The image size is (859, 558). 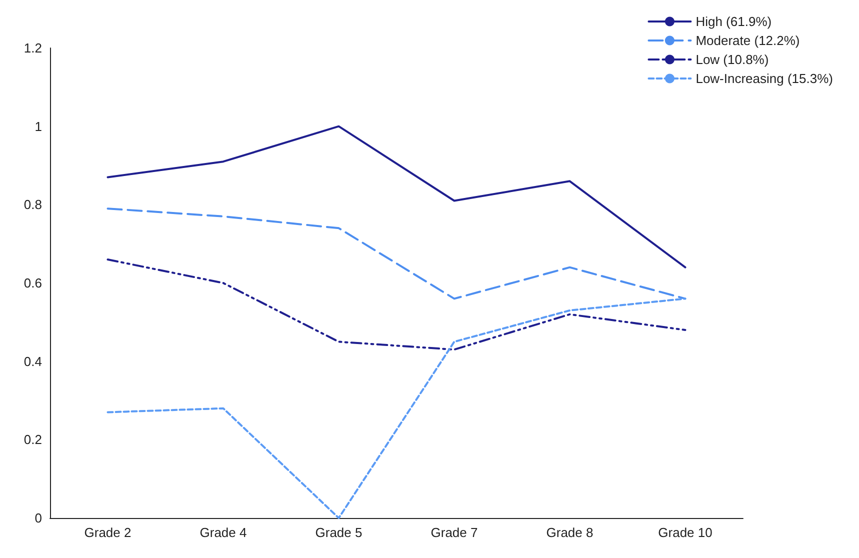 What do you see at coordinates (33, 204) in the screenshot?
I see `y-tick-label: 0.8` at bounding box center [33, 204].